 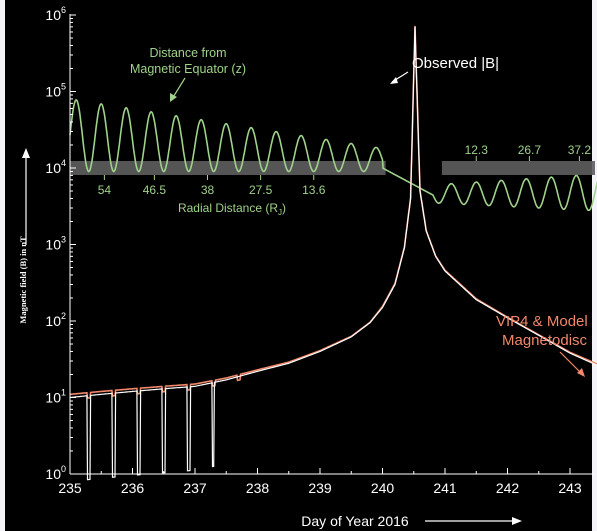 I want to click on model-arrowhead, so click(x=581, y=372).